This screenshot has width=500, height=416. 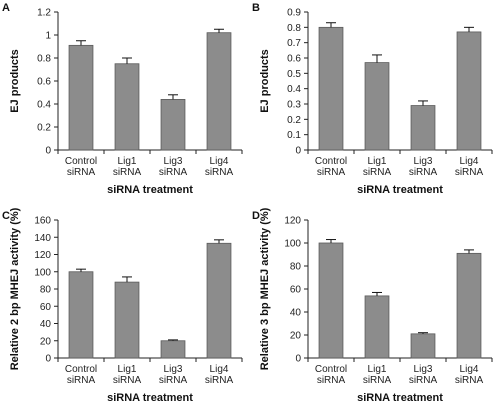 What do you see at coordinates (42, 221) in the screenshot?
I see `y-tick-label: 160` at bounding box center [42, 221].